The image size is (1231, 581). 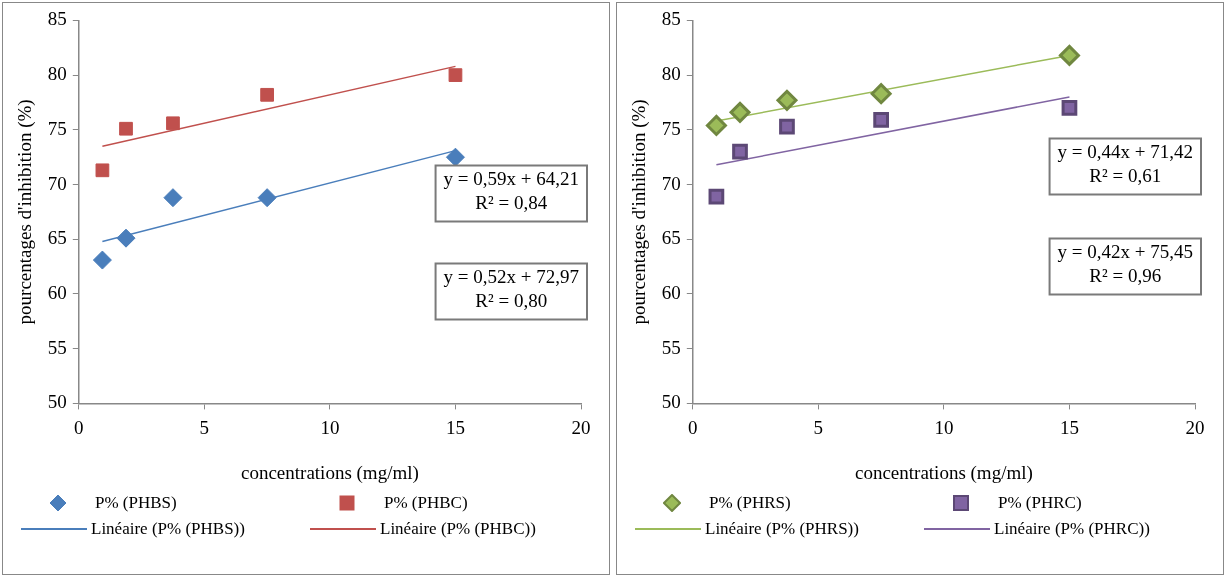 What do you see at coordinates (511, 288) in the screenshot?
I see `annotation: y = 0,52x + 72,97 R² = 0,80` at bounding box center [511, 288].